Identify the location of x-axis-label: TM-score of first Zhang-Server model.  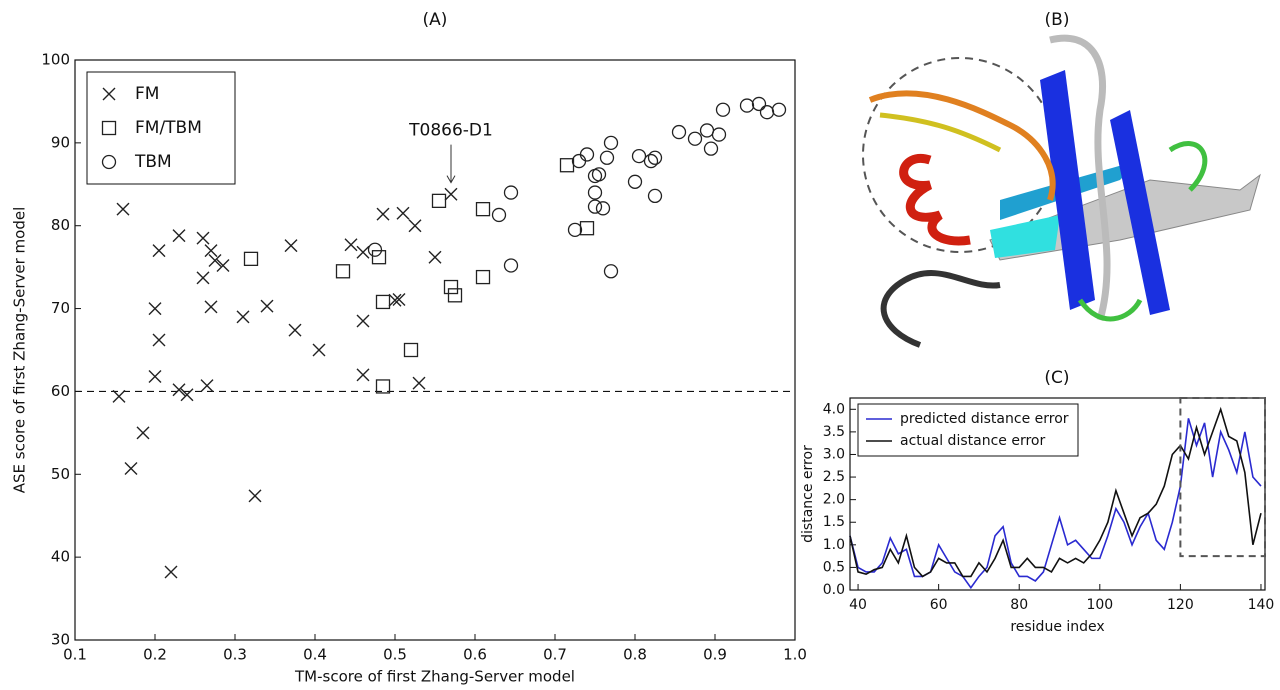
(434, 677).